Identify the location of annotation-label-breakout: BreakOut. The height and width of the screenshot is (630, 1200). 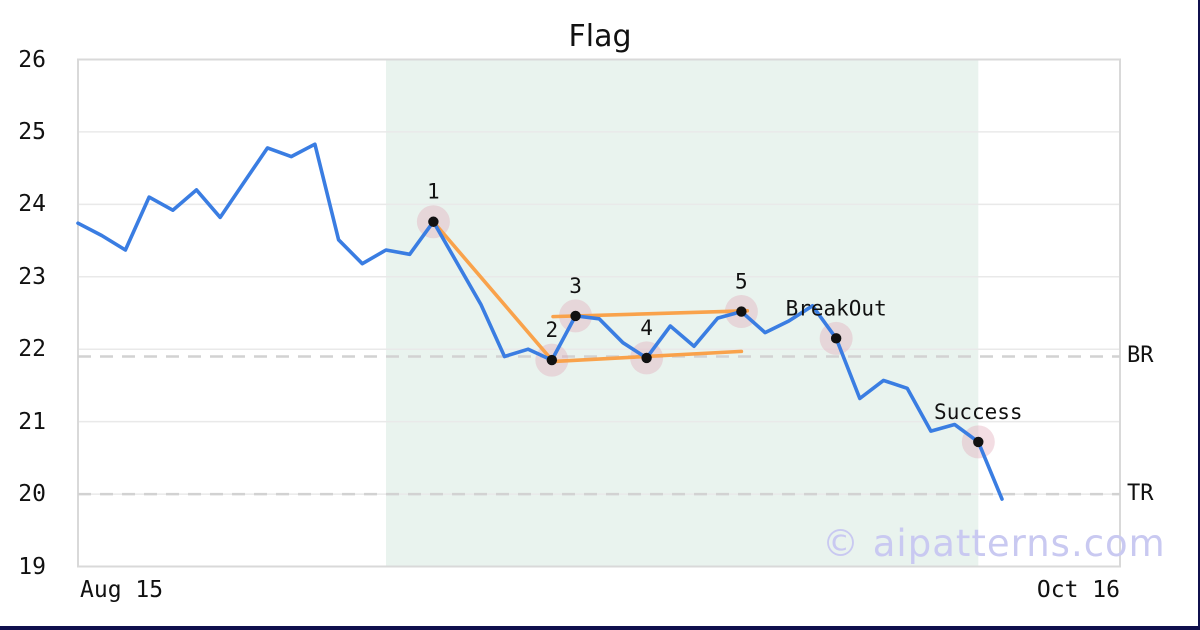
(836, 308).